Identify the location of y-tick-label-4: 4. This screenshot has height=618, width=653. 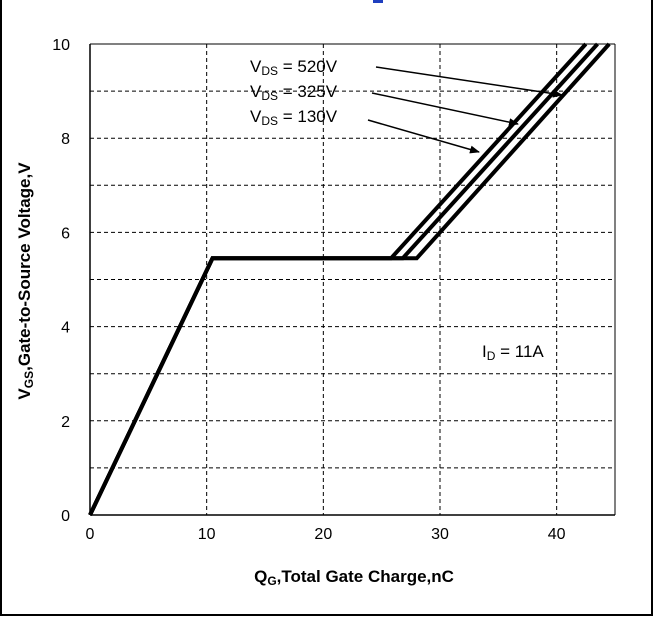
(65, 328).